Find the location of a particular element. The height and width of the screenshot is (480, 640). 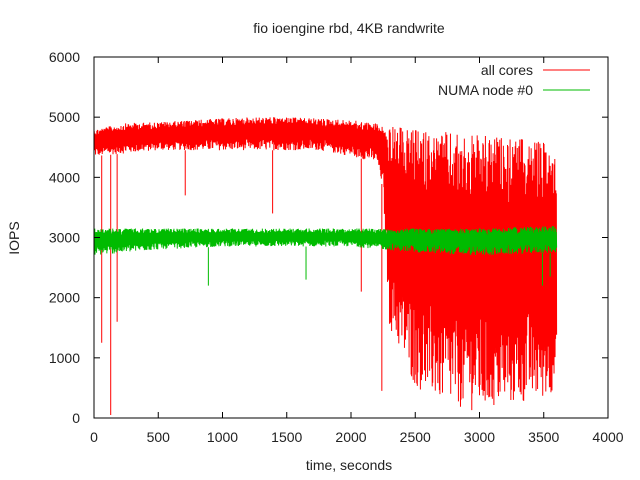

y-tick-label-6000: 6000 is located at coordinates (64, 57).